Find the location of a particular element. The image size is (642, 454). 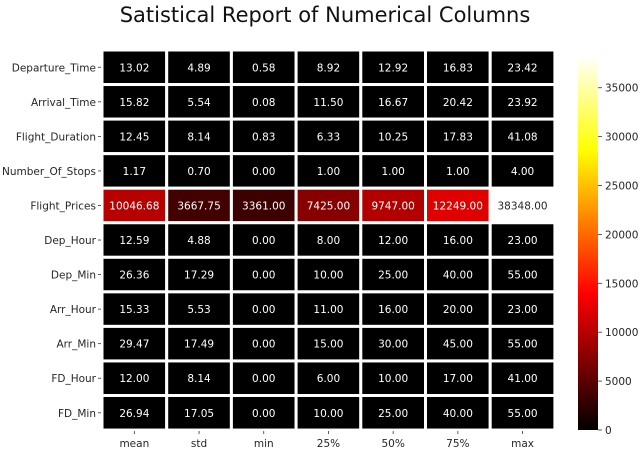

y-tick-label: Arr_Hour is located at coordinates (73, 310).